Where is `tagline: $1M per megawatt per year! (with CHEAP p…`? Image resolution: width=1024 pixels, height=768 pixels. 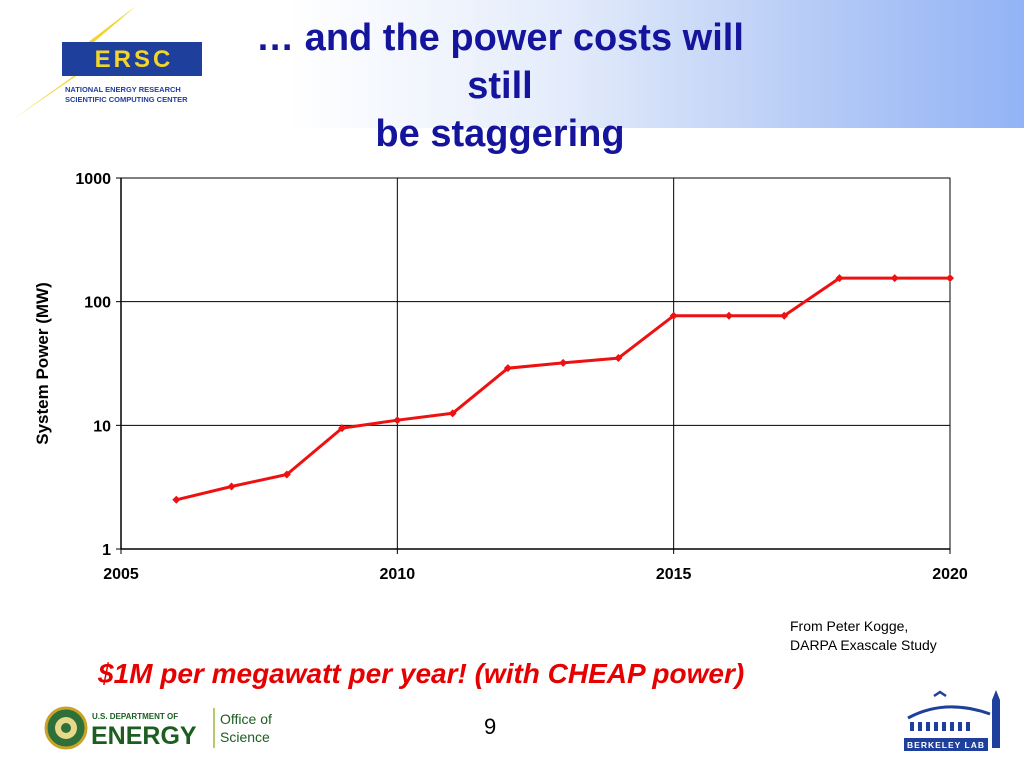
tagline: $1M per megawatt per year! (with CHEAP p… is located at coordinates (421, 673).